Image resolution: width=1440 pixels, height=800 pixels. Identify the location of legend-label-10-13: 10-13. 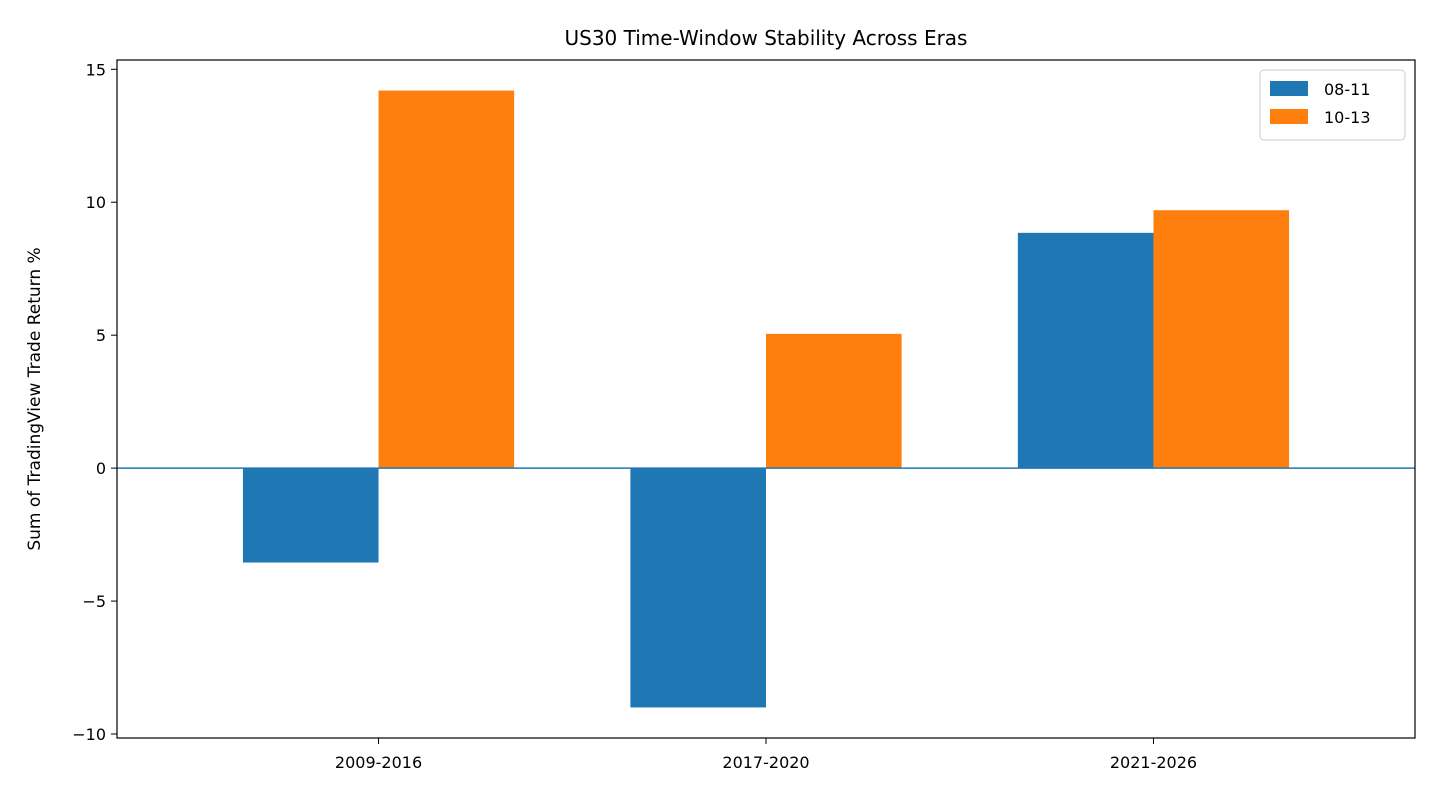
(1347, 117).